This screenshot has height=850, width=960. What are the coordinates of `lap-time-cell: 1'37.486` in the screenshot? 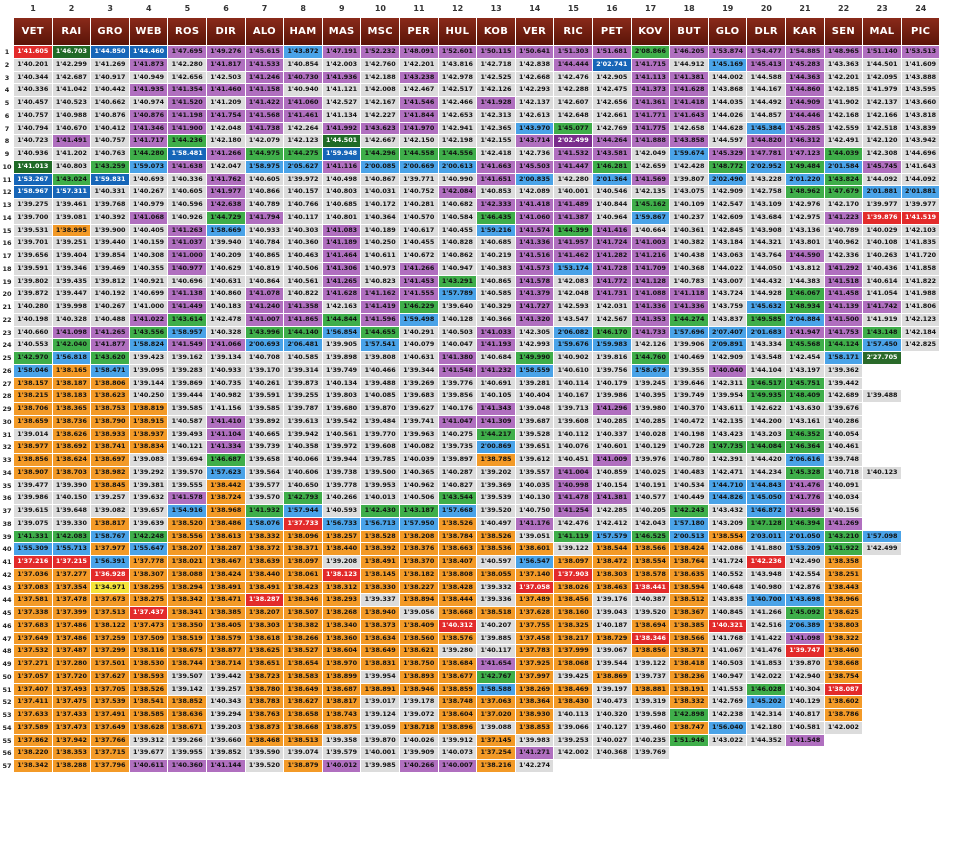 It's located at (72, 639).